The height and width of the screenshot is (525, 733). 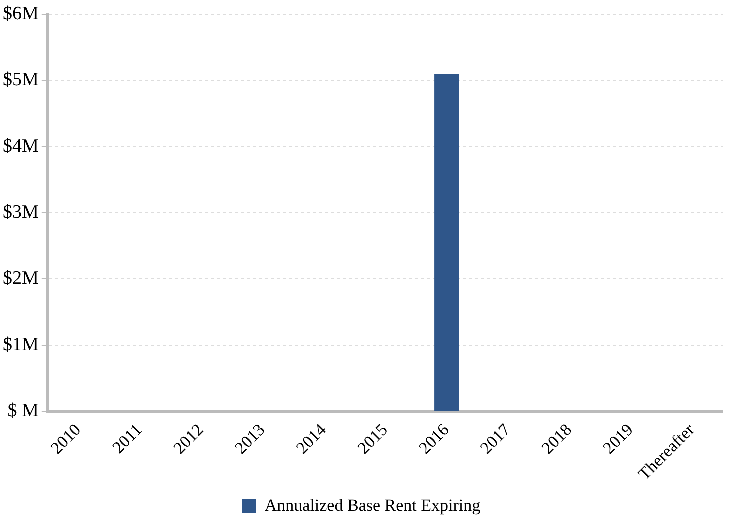 I want to click on y-tick-label: $1M, so click(x=20, y=345).